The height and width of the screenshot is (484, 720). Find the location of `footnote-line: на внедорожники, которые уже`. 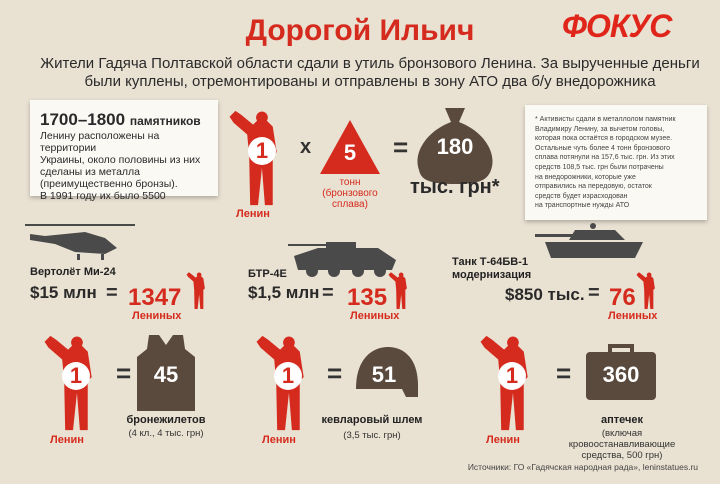

footnote-line: на внедорожники, которые уже is located at coordinates (585, 177).